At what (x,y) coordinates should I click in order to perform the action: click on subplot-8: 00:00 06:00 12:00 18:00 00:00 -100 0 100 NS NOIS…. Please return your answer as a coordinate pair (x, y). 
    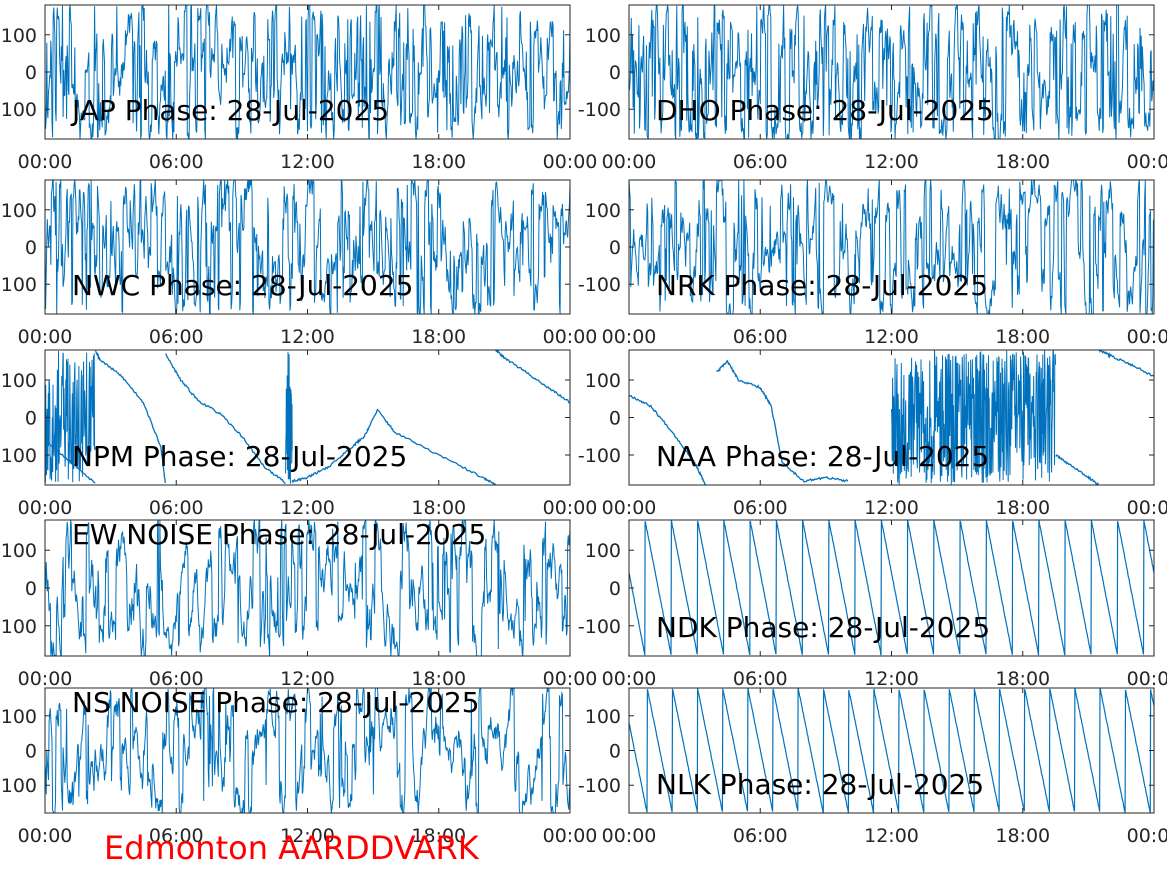
    Looking at the image, I should click on (298, 766).